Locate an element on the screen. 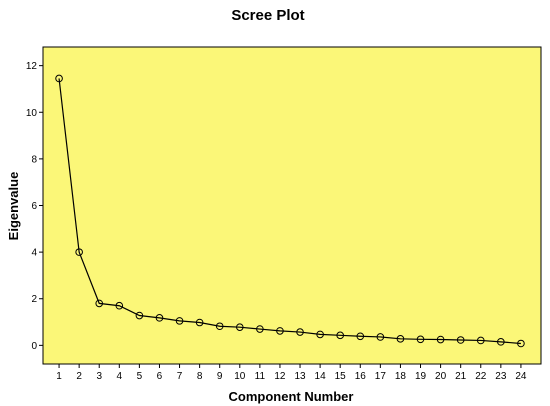  x-tick-label-3: 4 is located at coordinates (120, 376).